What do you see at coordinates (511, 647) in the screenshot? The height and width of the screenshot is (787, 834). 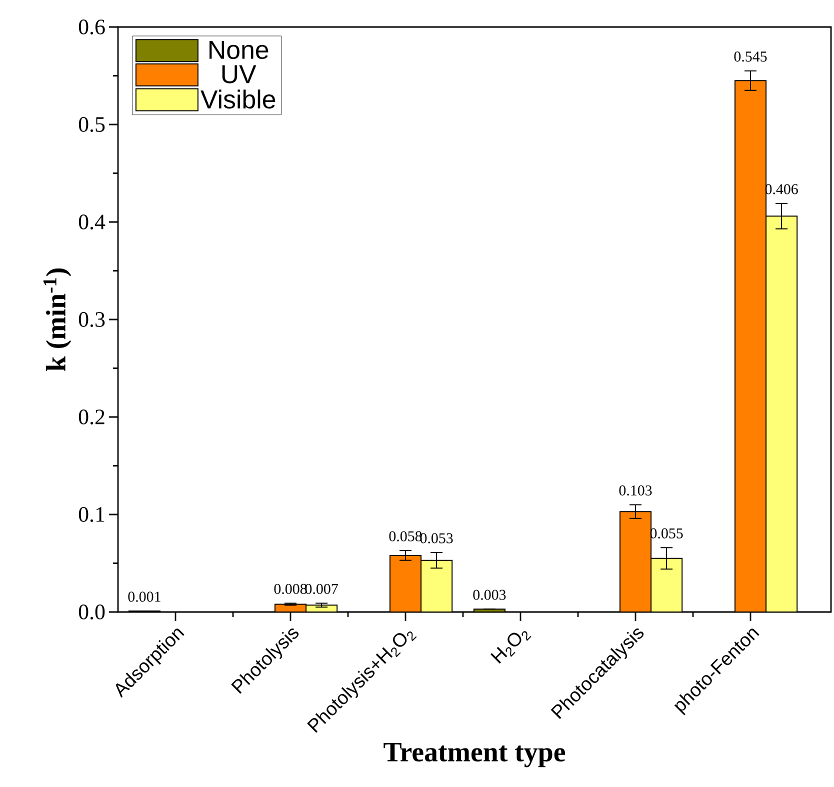 I see `x-tick-label: H$_{2}$O$_{2}$` at bounding box center [511, 647].